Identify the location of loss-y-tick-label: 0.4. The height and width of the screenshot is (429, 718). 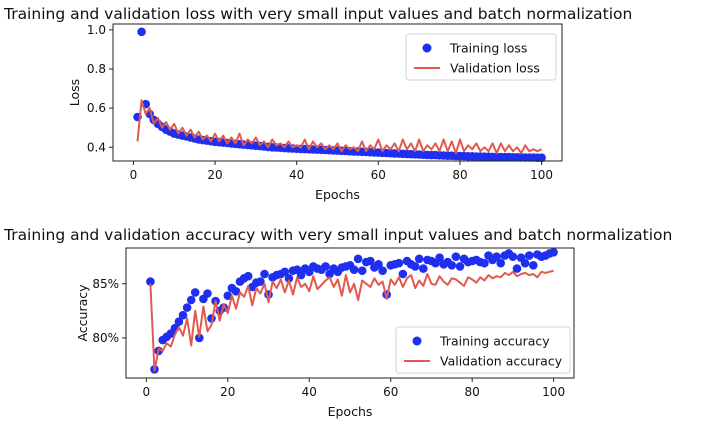
(96, 147).